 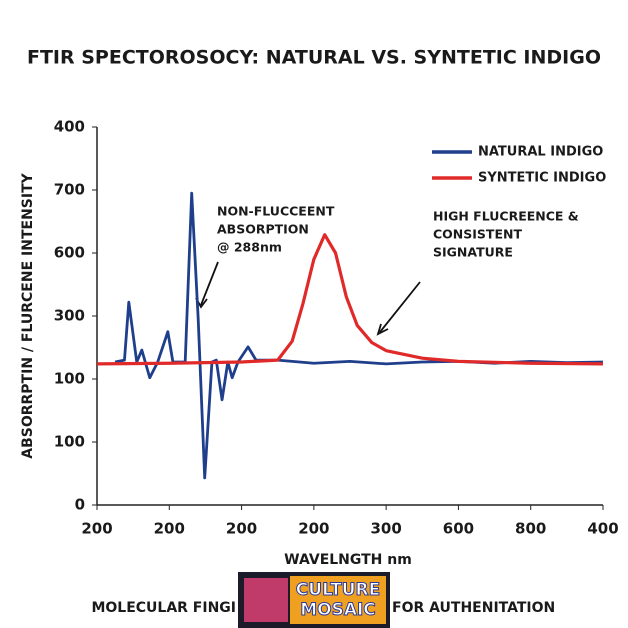 What do you see at coordinates (308, 298) in the screenshot?
I see `arrows` at bounding box center [308, 298].